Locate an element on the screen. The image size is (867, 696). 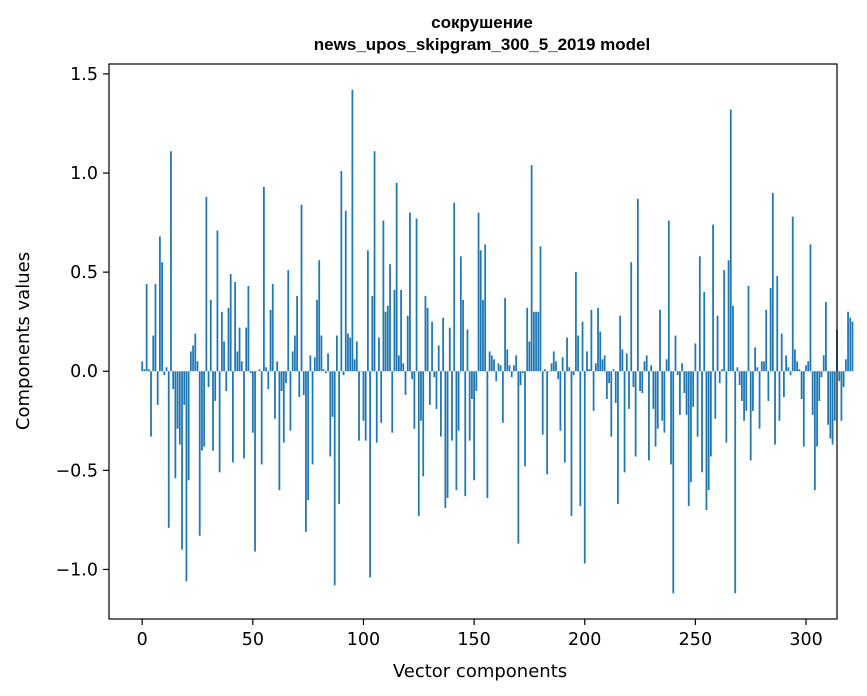
chart-title: сокрушение is located at coordinates (482, 22).